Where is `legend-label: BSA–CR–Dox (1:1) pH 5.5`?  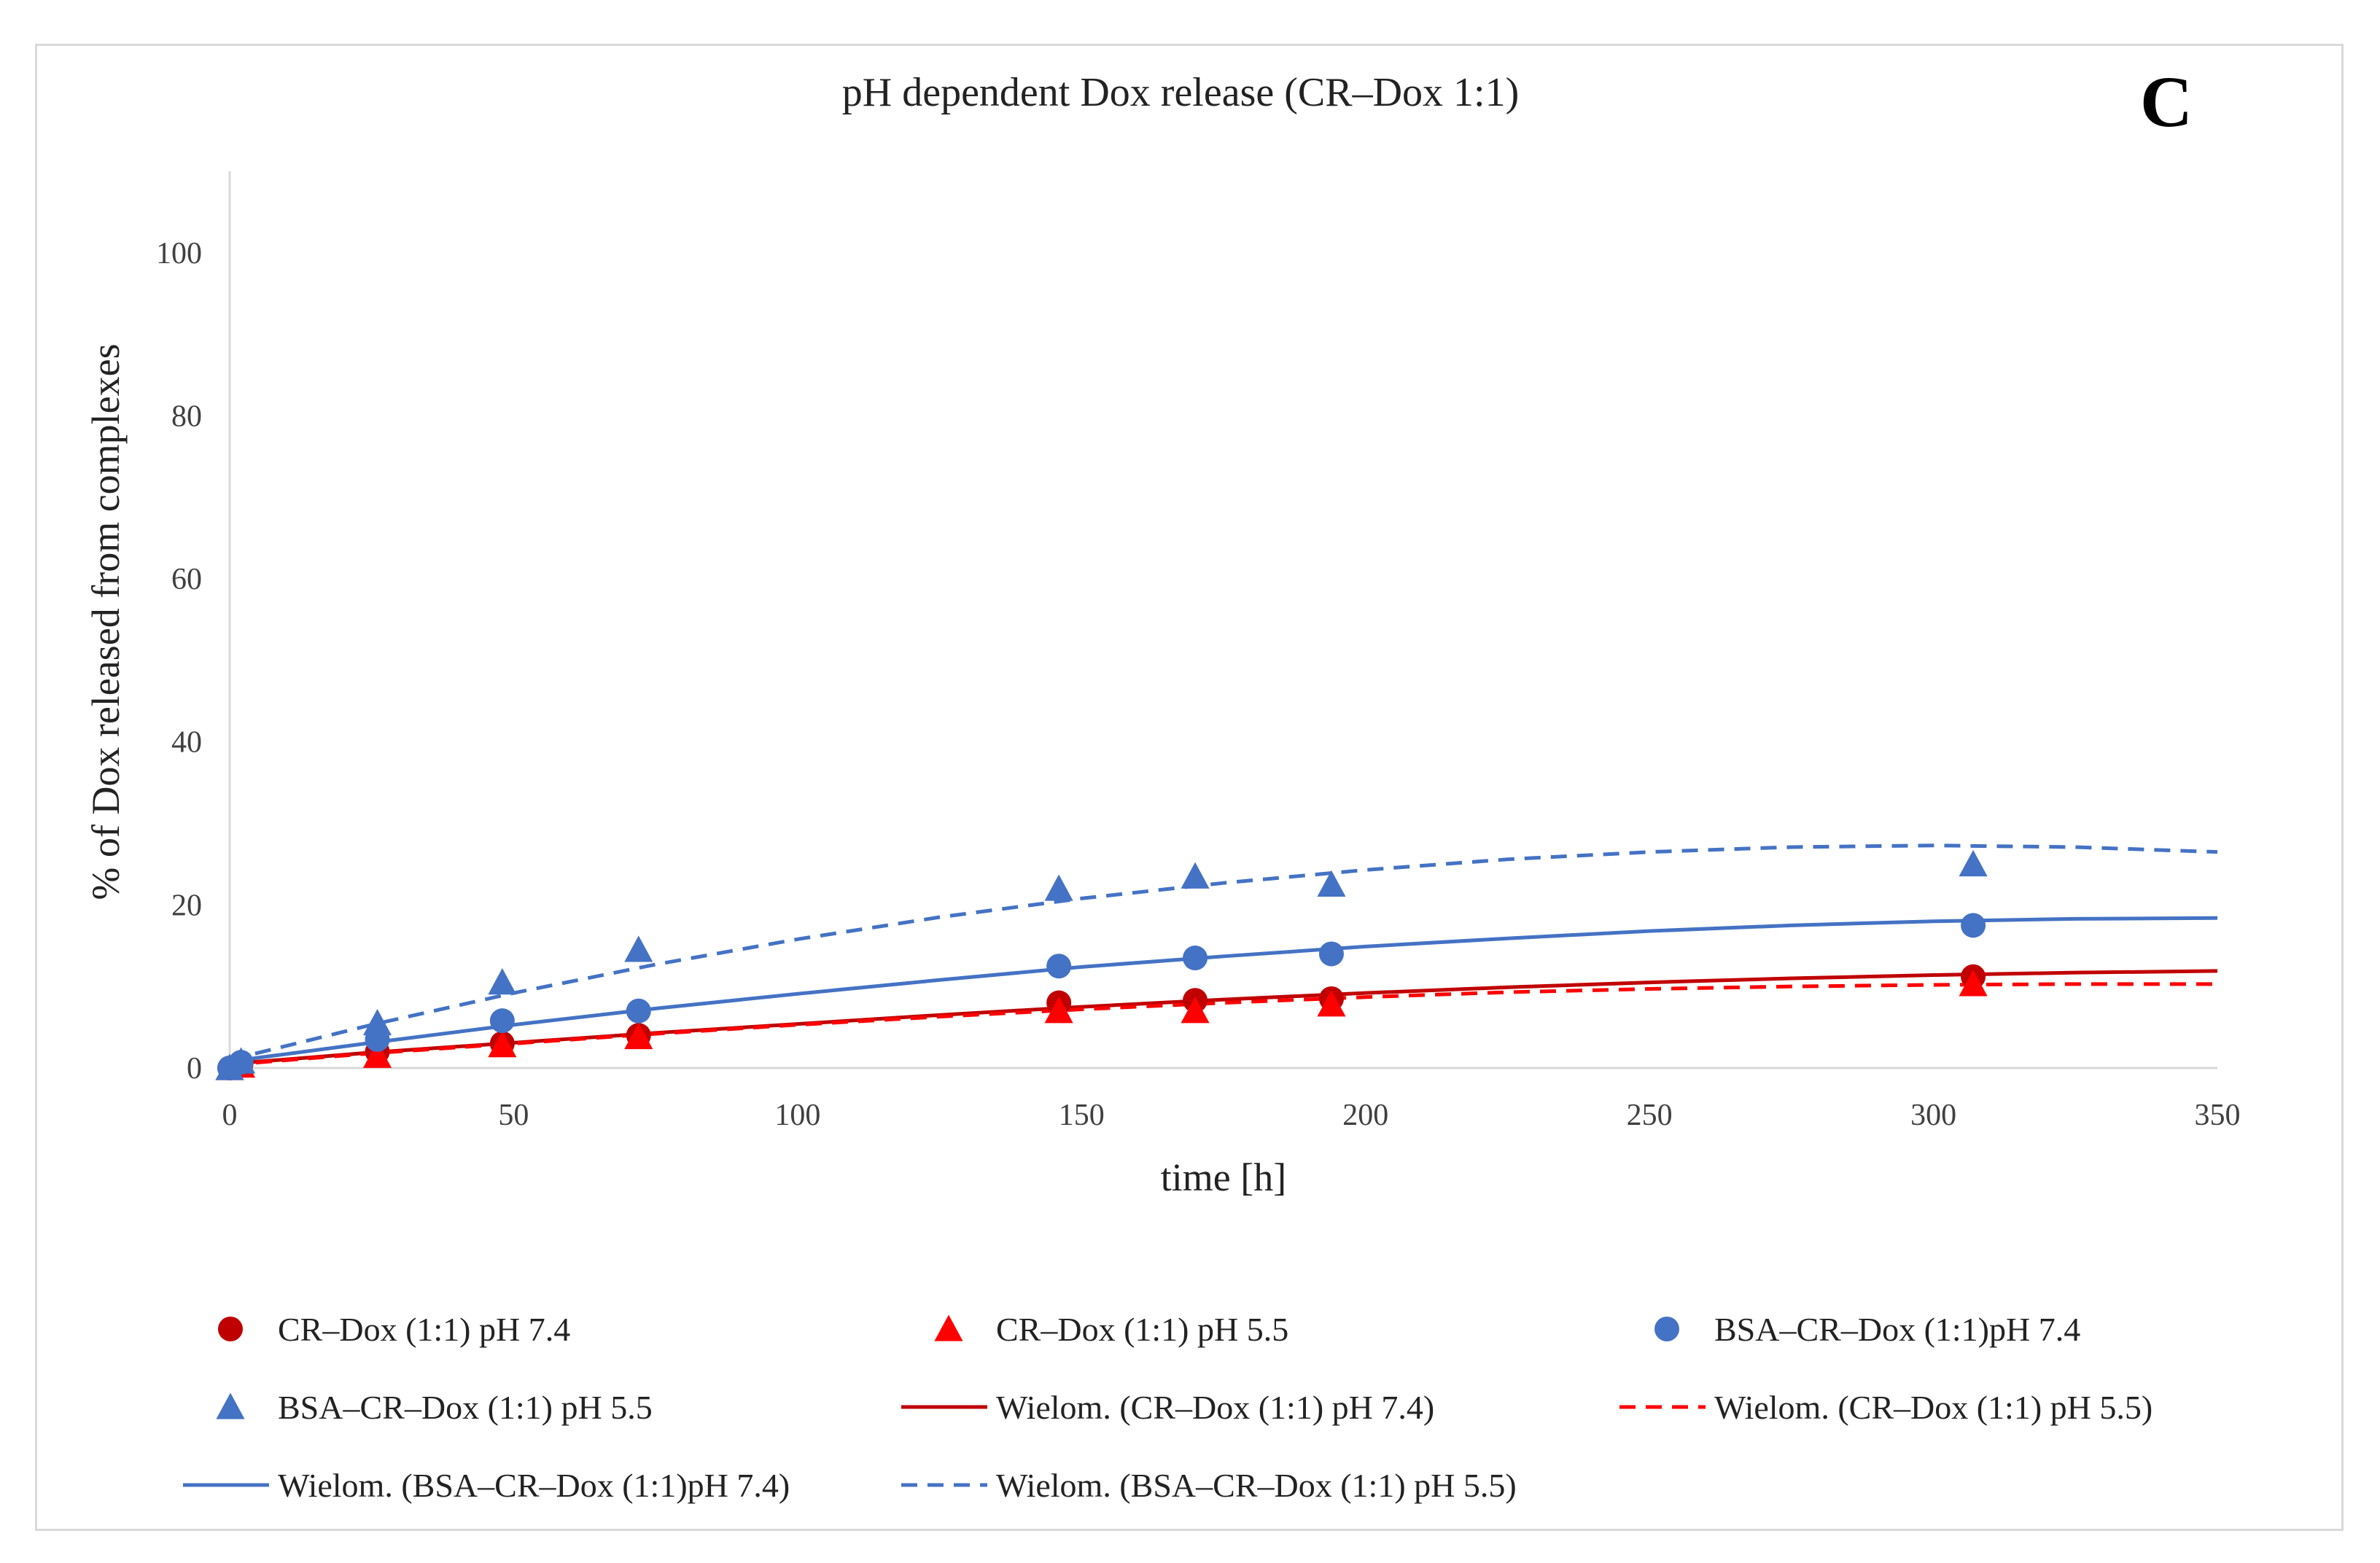
legend-label: BSA–CR–Dox (1:1) pH 5.5 is located at coordinates (465, 1407).